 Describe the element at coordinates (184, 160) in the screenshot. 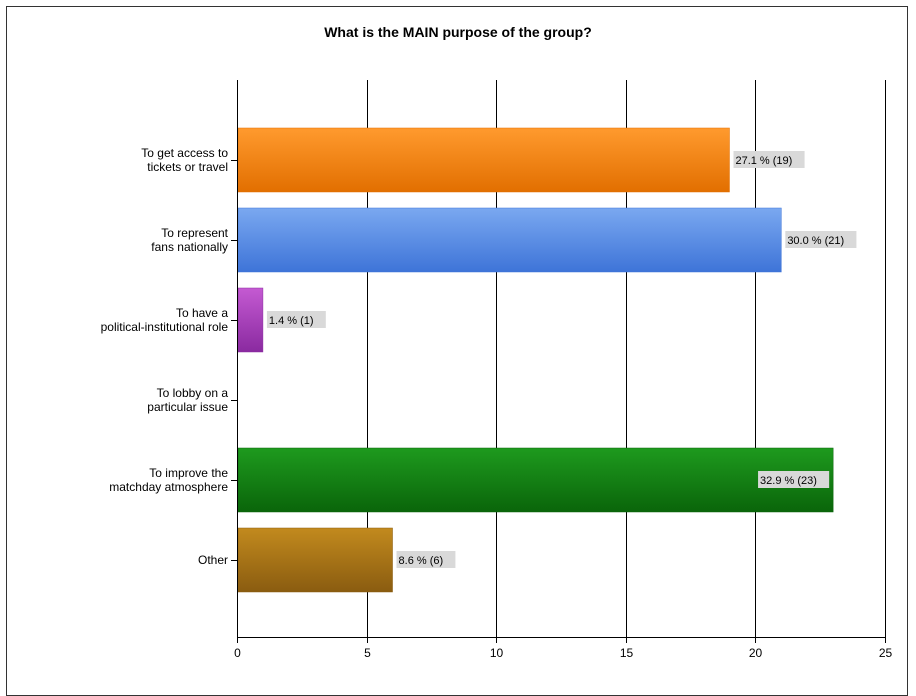

I see `category-label: To get access to tickets or travel` at that location.